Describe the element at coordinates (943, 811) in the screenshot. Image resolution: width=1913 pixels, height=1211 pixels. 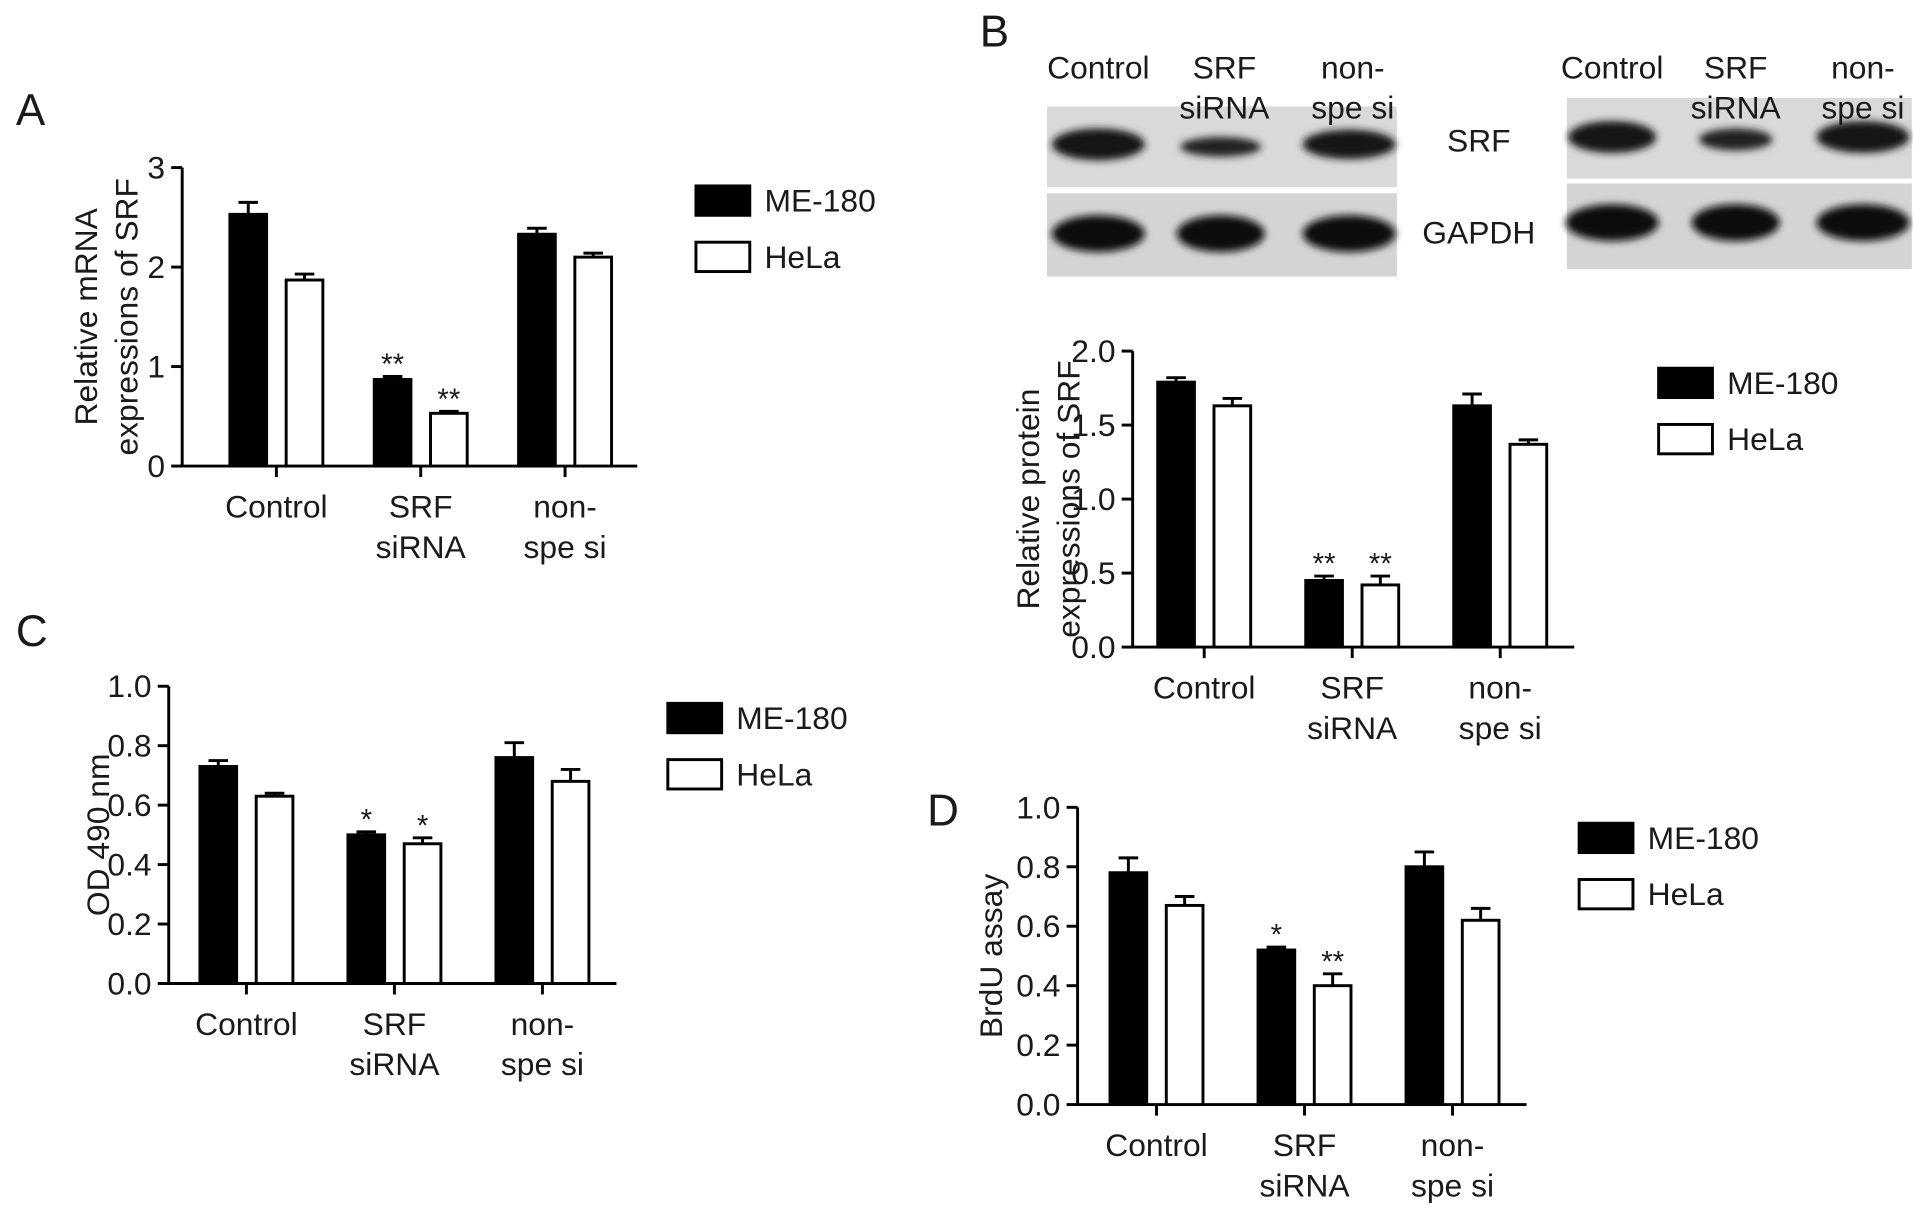
I see `panel-letter: D` at that location.